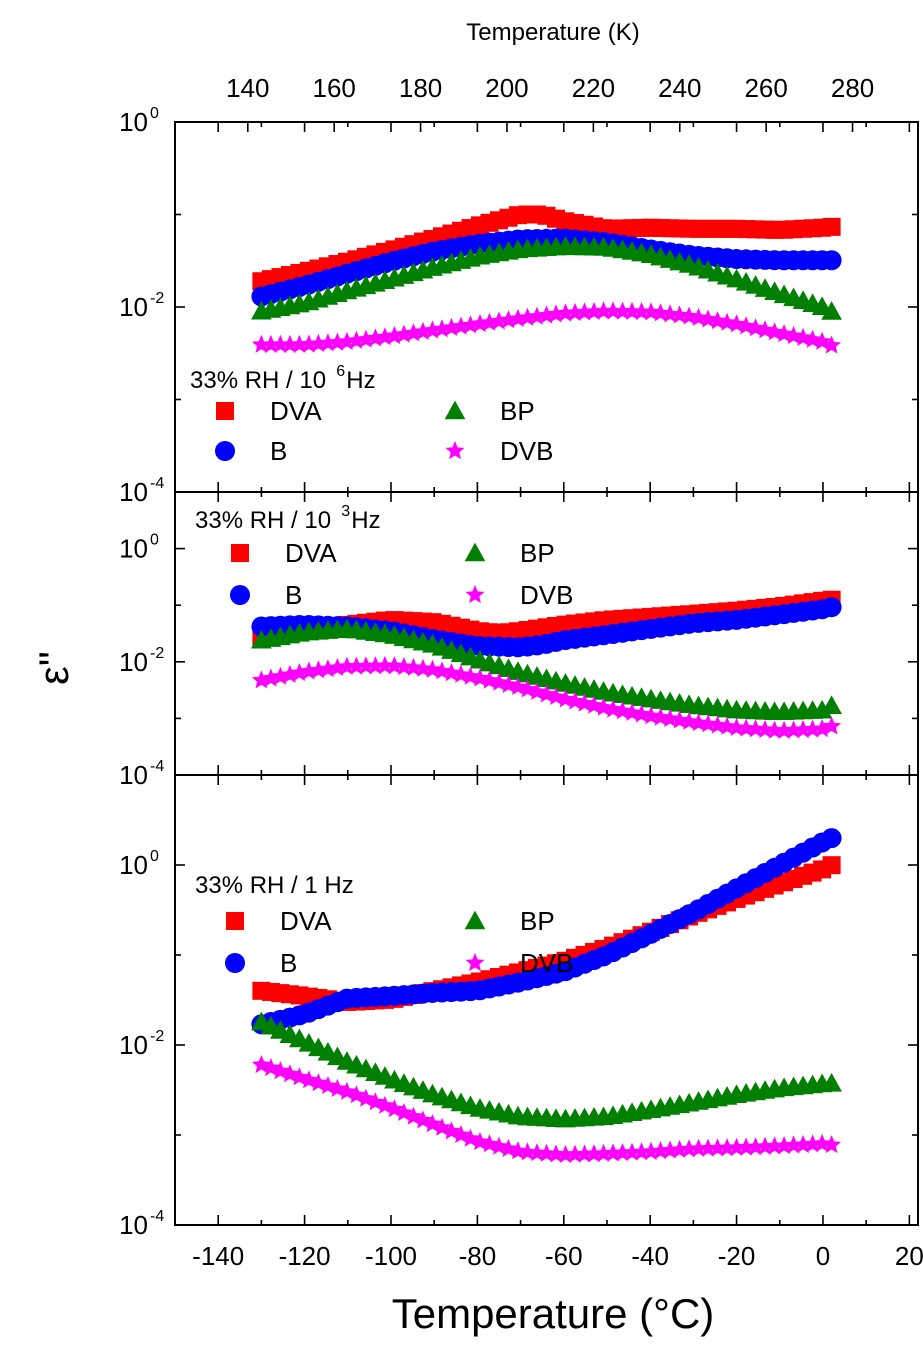 The height and width of the screenshot is (1346, 923). What do you see at coordinates (333, 88) in the screenshot?
I see `top-tick-label: 160` at bounding box center [333, 88].